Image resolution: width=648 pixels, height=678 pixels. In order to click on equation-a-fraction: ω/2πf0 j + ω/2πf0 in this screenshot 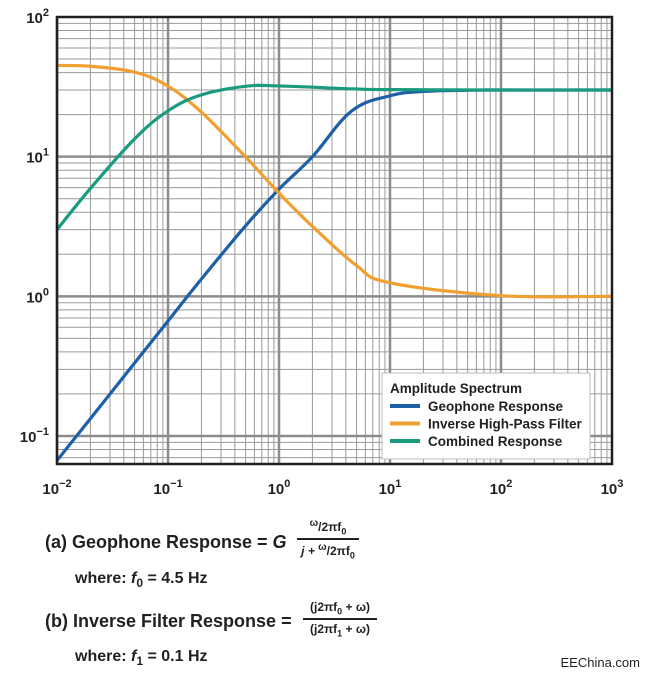, I will do `click(328, 539)`.